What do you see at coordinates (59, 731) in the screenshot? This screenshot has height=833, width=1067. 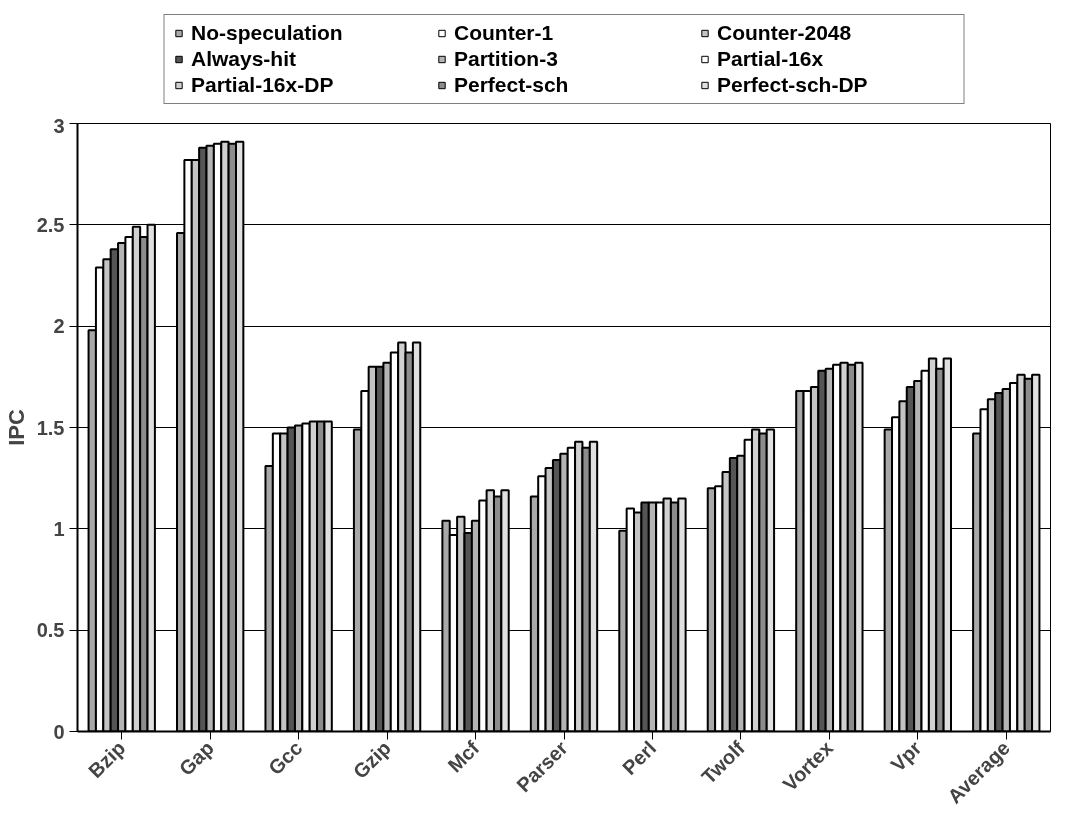 I see `y-tick-label: 0` at bounding box center [59, 731].